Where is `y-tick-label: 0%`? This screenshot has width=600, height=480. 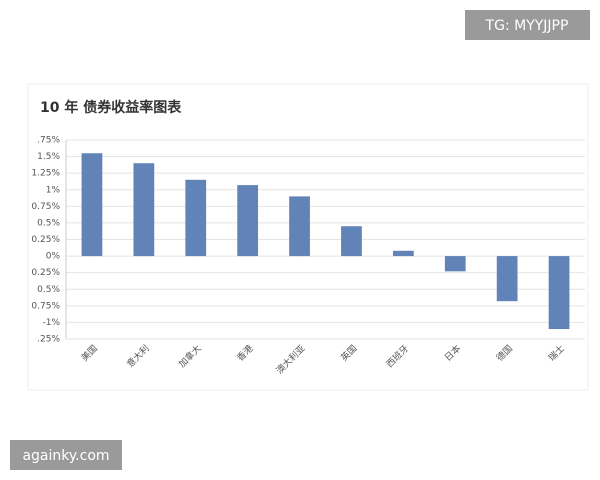
y-tick-label: 0% is located at coordinates (53, 257).